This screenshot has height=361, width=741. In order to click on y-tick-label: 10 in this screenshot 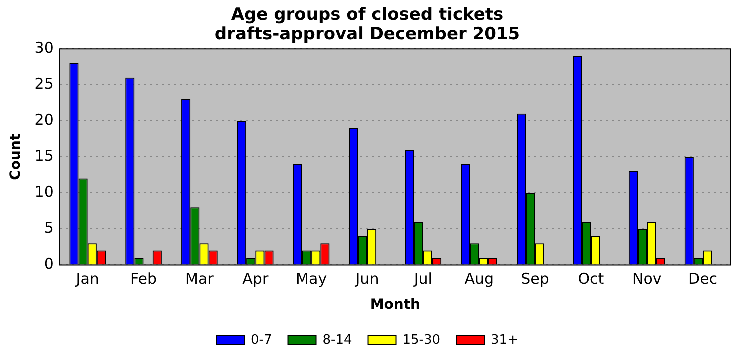, I will do `click(44, 192)`.